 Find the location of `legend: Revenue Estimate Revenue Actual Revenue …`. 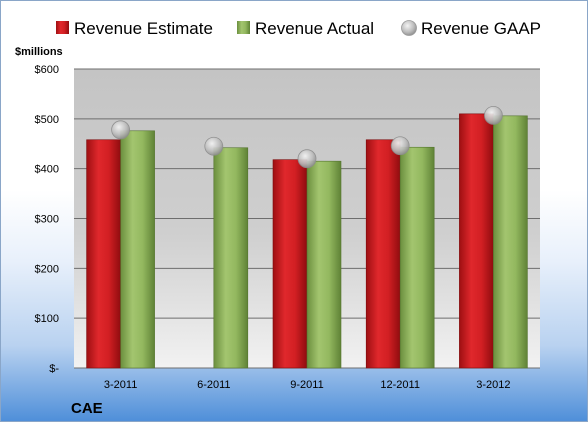

legend: Revenue Estimate Revenue Actual Revenue … is located at coordinates (298, 28).